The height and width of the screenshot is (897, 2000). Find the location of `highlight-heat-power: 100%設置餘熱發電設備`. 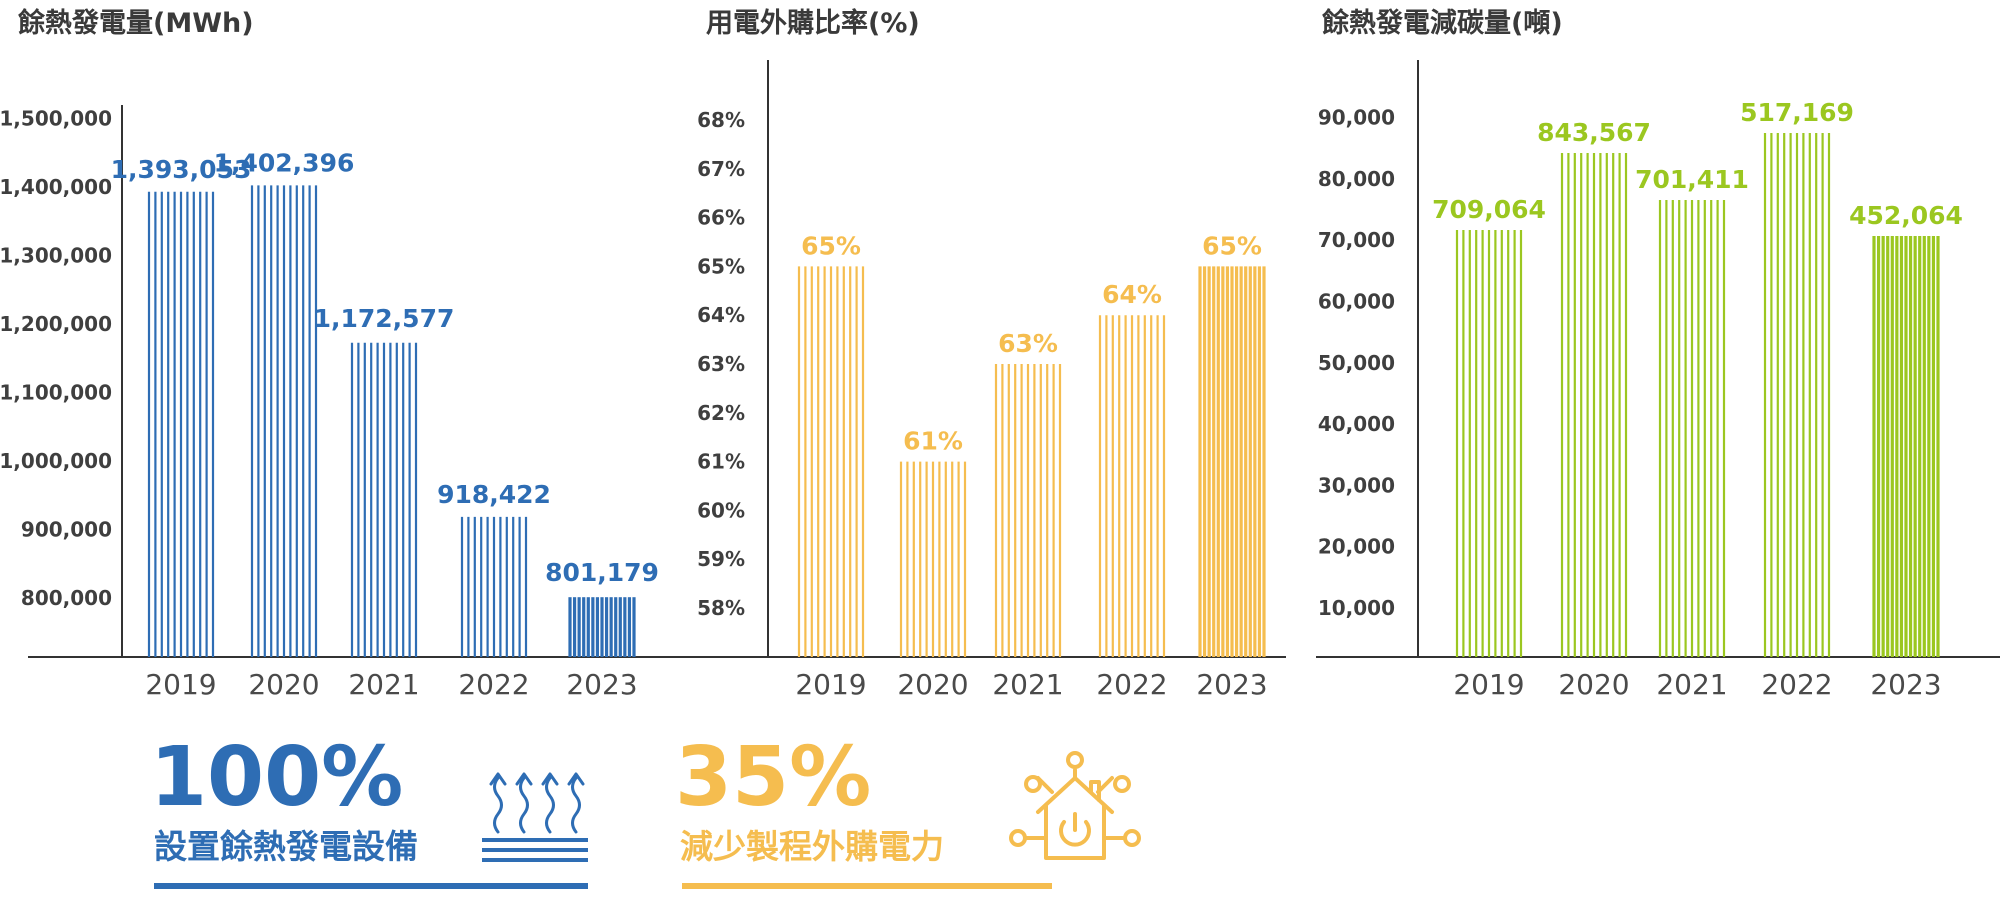

highlight-heat-power: 100%設置餘熱發電設備 is located at coordinates (369, 809).